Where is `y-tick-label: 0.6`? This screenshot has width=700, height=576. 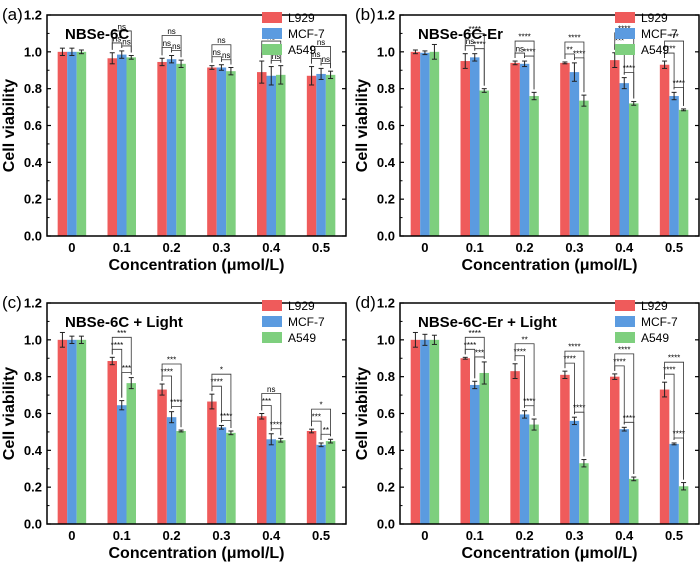
y-tick-label: 0.6 is located at coordinates (33, 413).